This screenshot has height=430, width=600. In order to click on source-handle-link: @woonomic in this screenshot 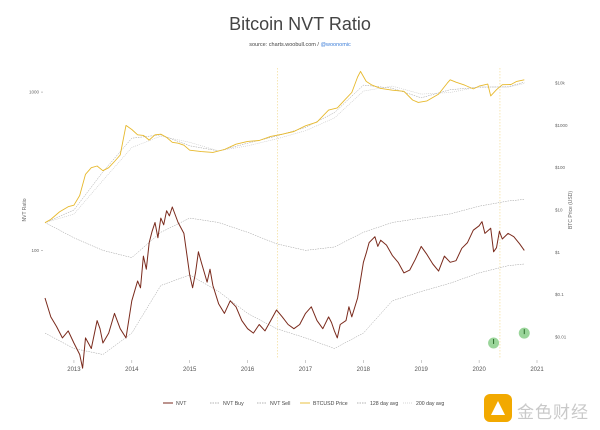, I will do `click(335, 45)`.